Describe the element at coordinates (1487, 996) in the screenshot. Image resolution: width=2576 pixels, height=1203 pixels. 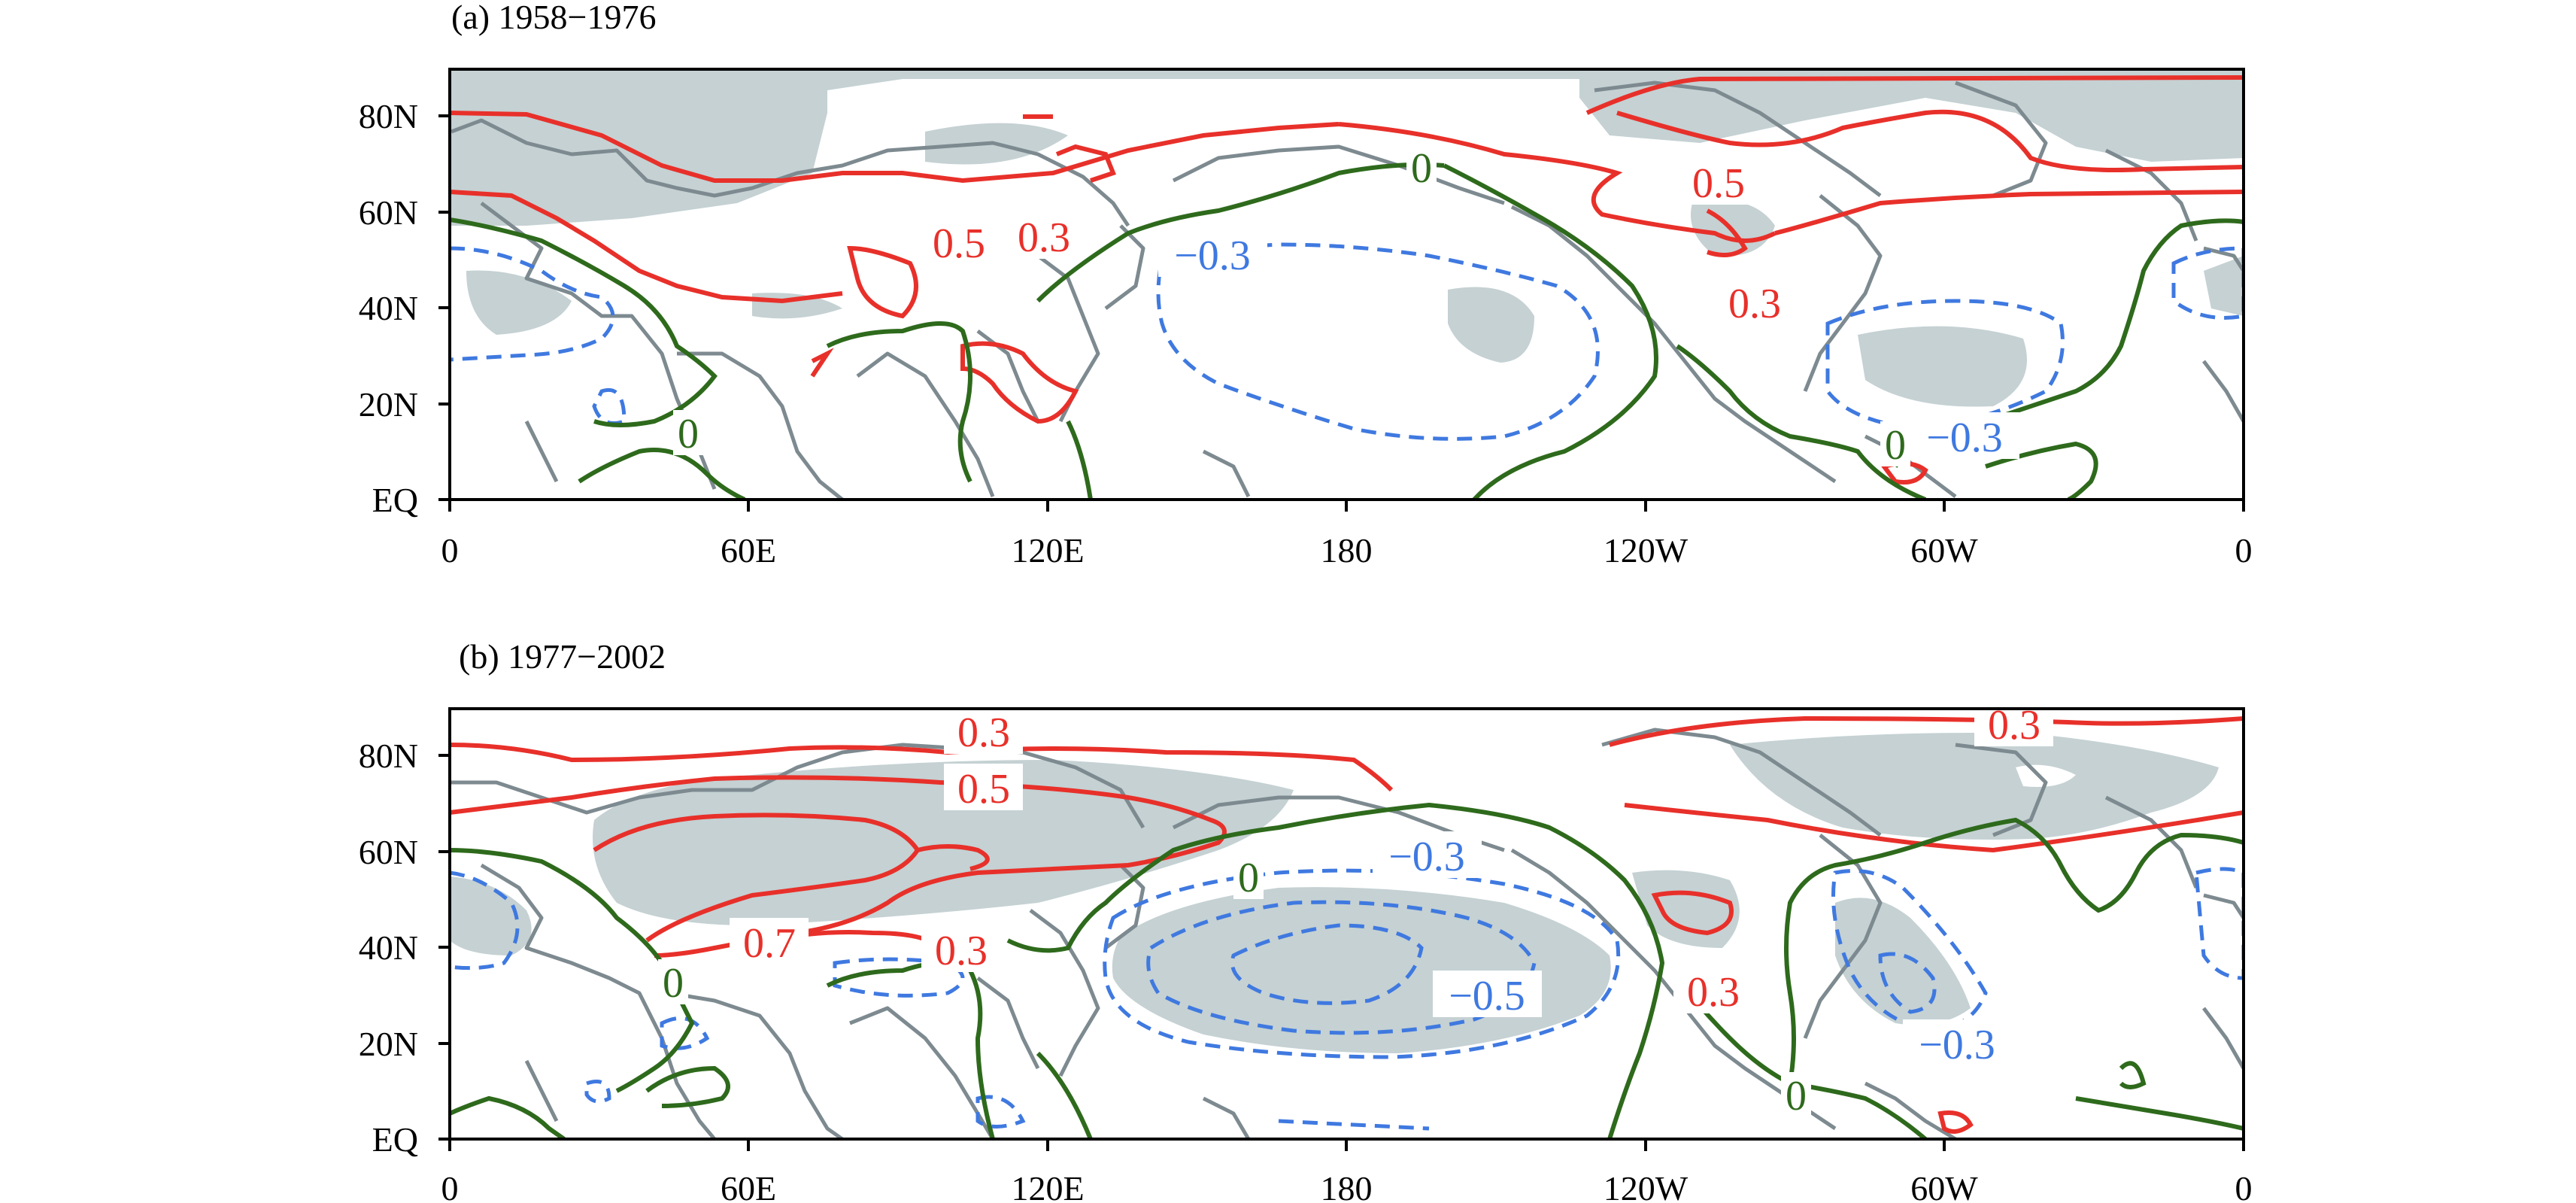
I see `contour-label: −0.5` at that location.